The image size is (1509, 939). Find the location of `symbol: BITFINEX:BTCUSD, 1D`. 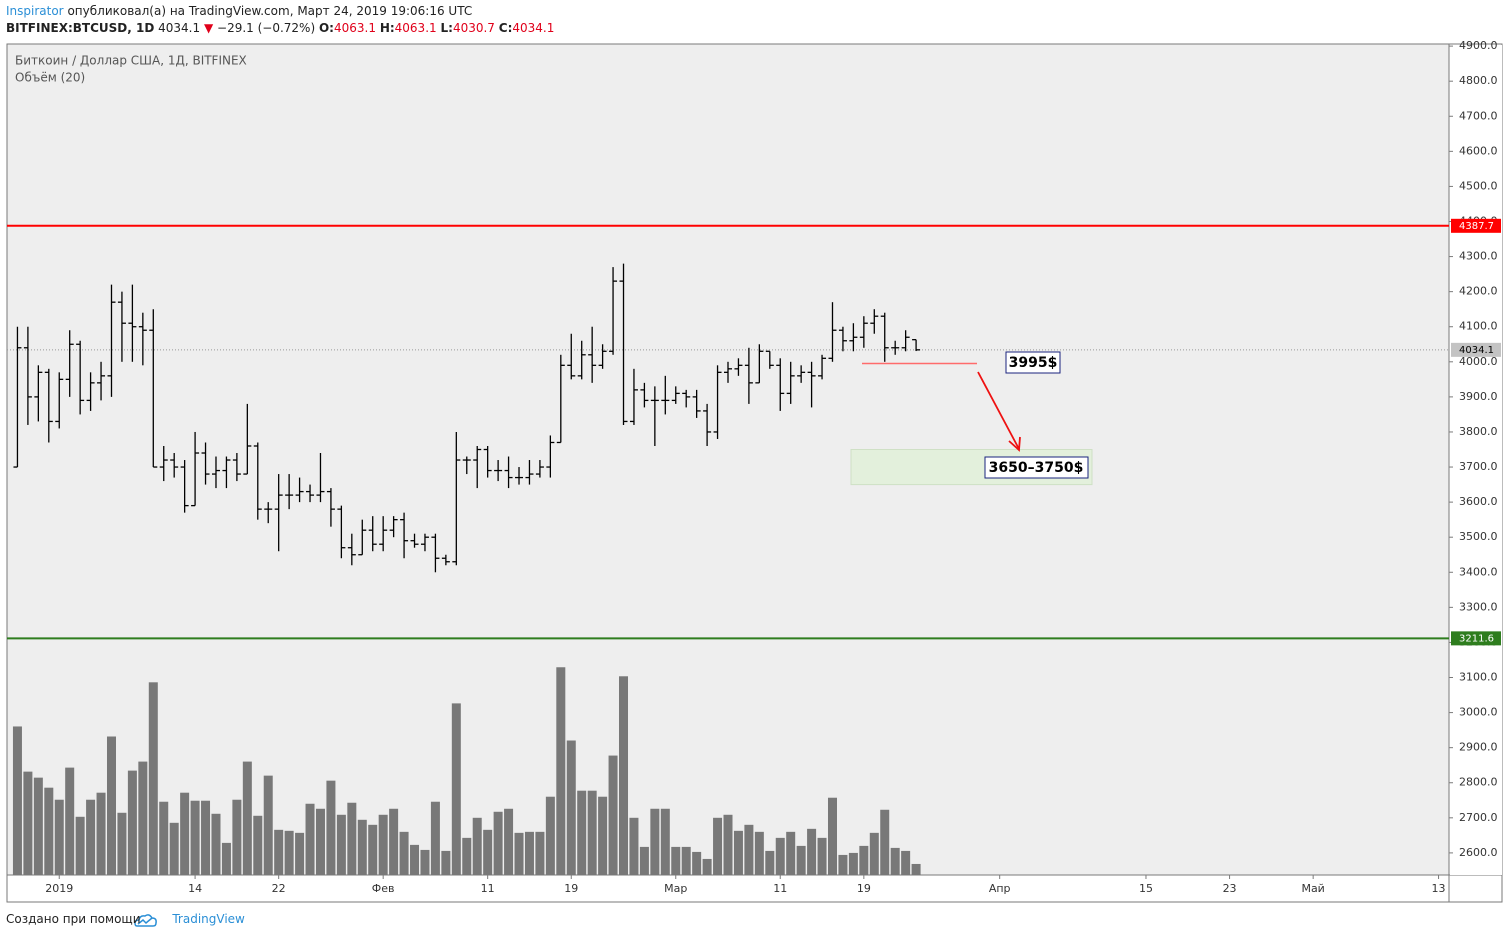

symbol: BITFINEX:BTCUSD, 1D is located at coordinates (80, 28).